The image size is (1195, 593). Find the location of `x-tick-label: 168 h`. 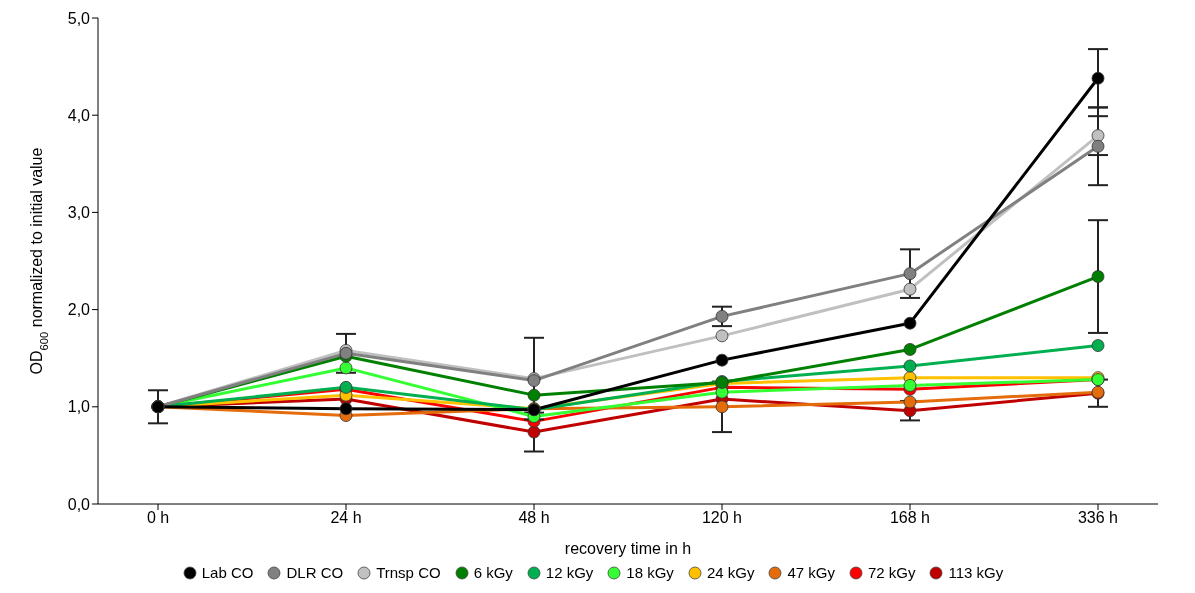

x-tick-label: 168 h is located at coordinates (910, 518).